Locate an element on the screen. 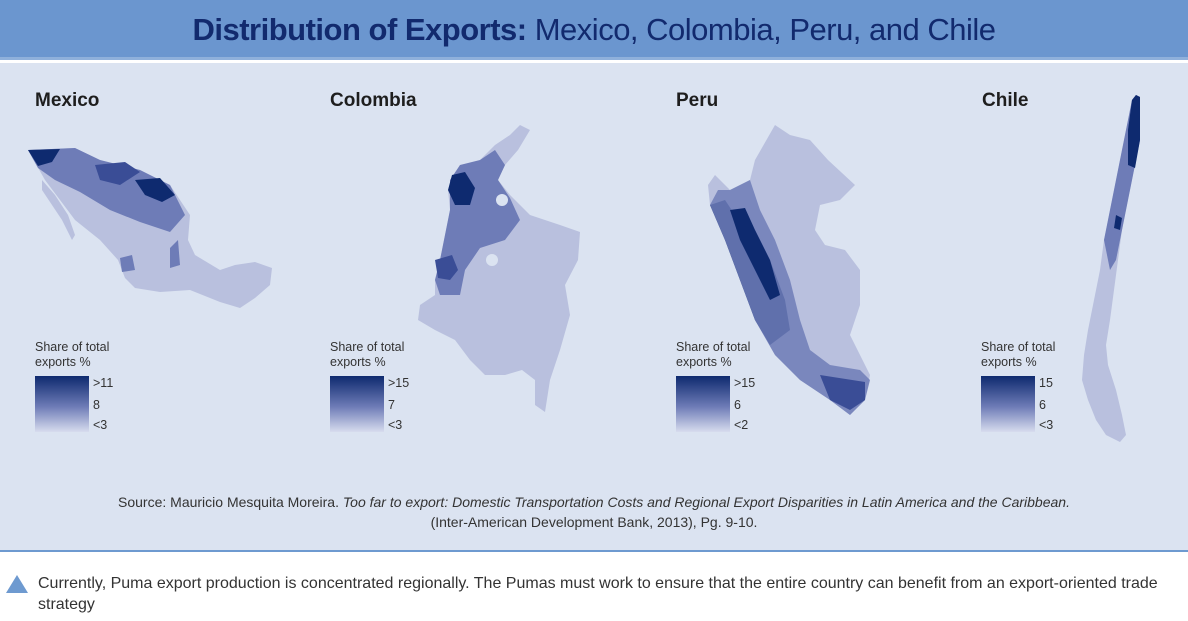 The height and width of the screenshot is (621, 1188). triangle-icon is located at coordinates (17, 584).